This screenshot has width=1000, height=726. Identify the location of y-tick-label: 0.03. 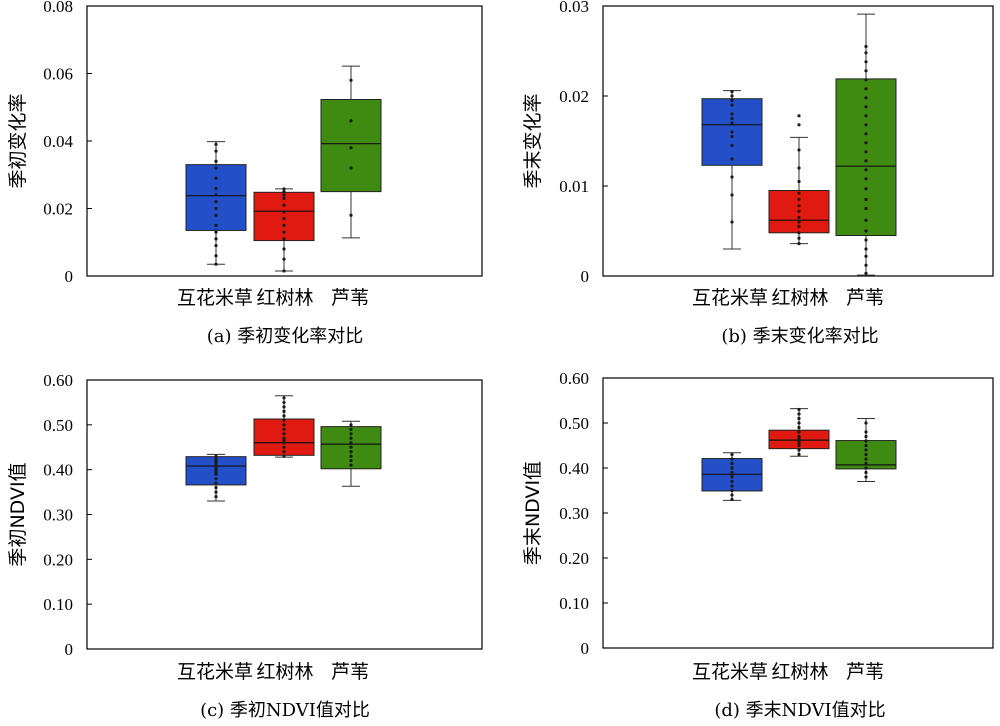
(574, 8).